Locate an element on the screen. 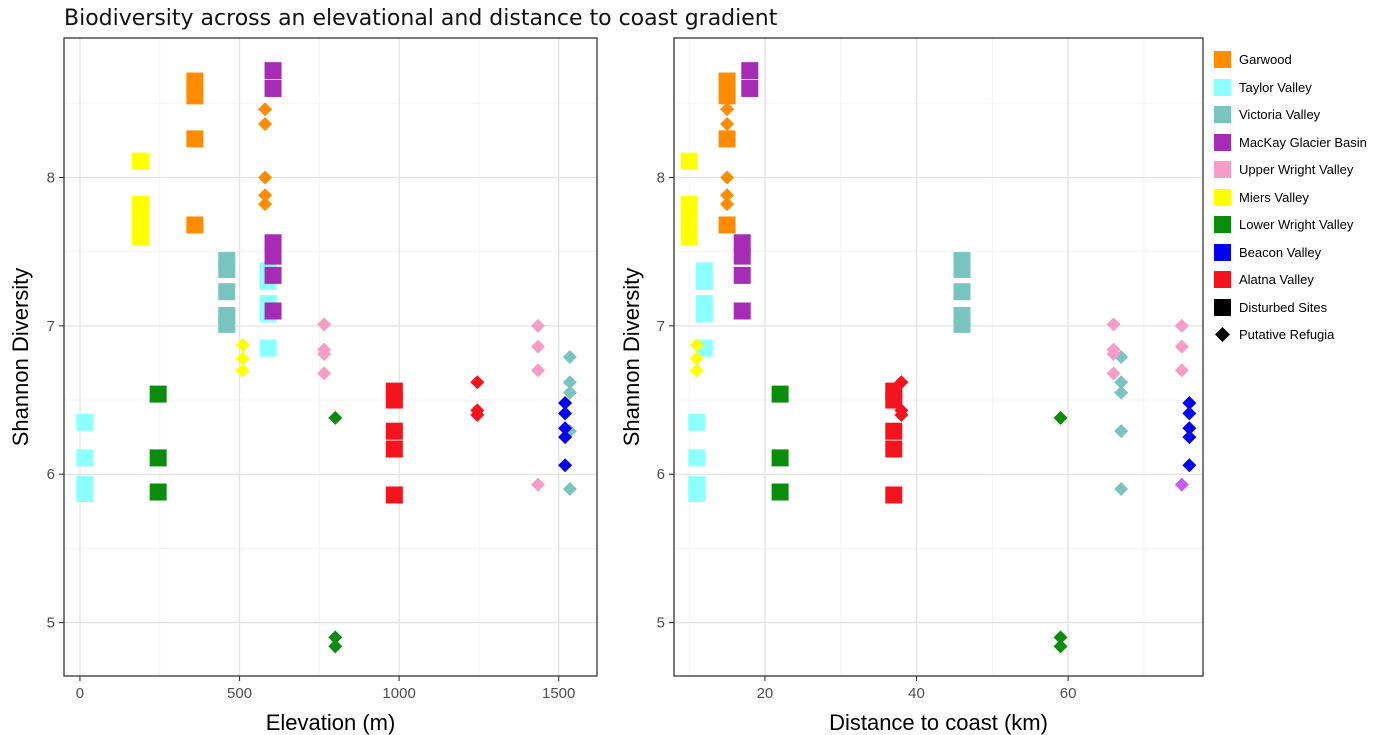 The image size is (1383, 735). distance-x-tick-label: 40 is located at coordinates (916, 693).